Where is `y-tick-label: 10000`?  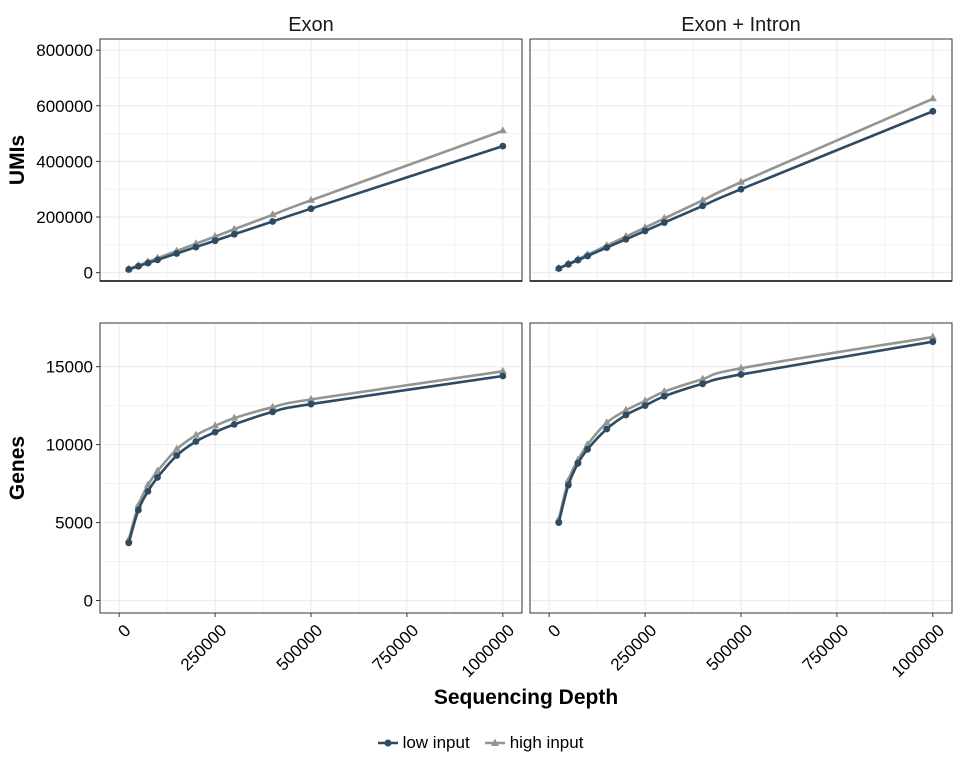 y-tick-label: 10000 is located at coordinates (69, 445).